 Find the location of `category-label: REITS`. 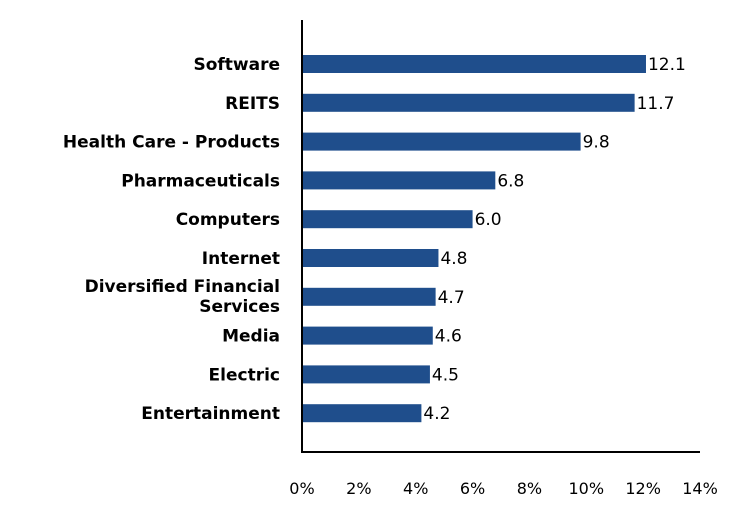

category-label: REITS is located at coordinates (252, 104).